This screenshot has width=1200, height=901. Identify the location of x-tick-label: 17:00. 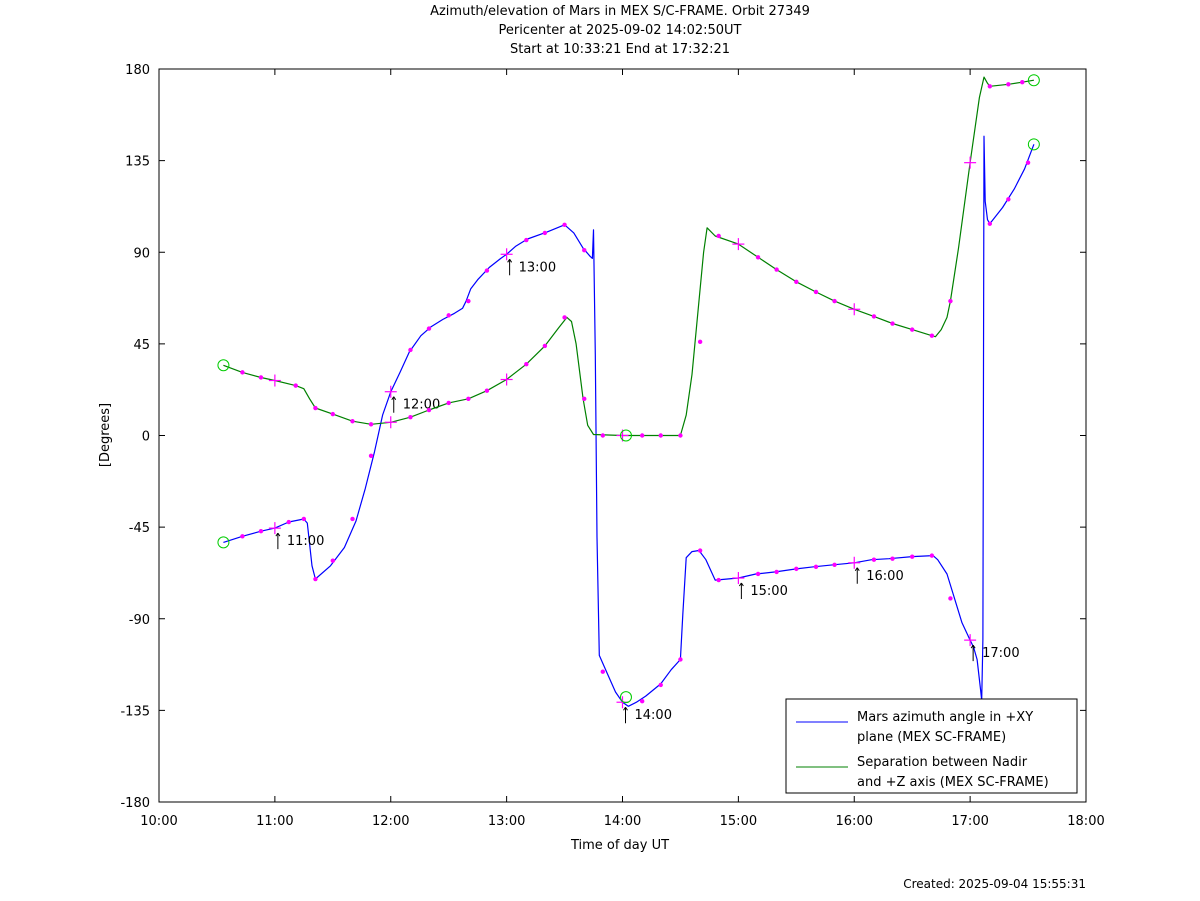
(969, 821).